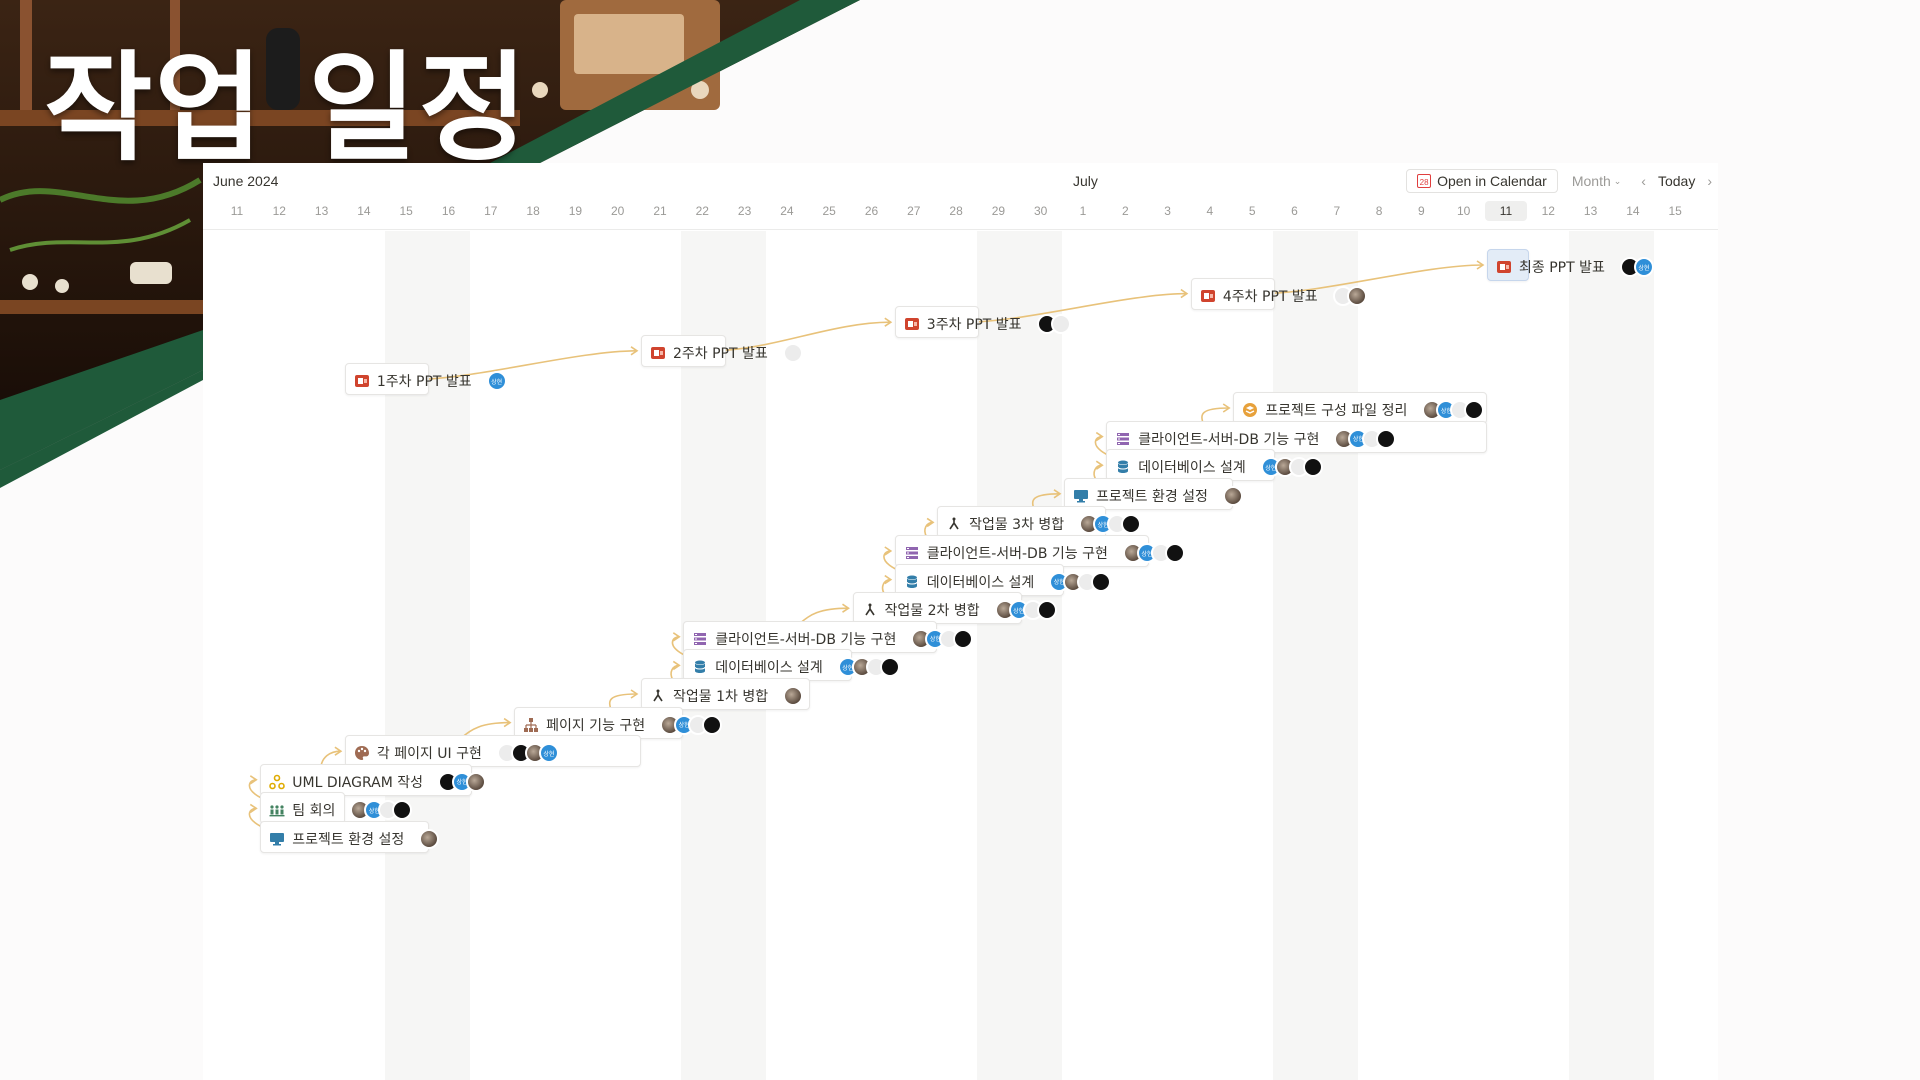 This screenshot has height=1080, width=1920. Describe the element at coordinates (1085, 181) in the screenshot. I see `month-label: July` at that location.